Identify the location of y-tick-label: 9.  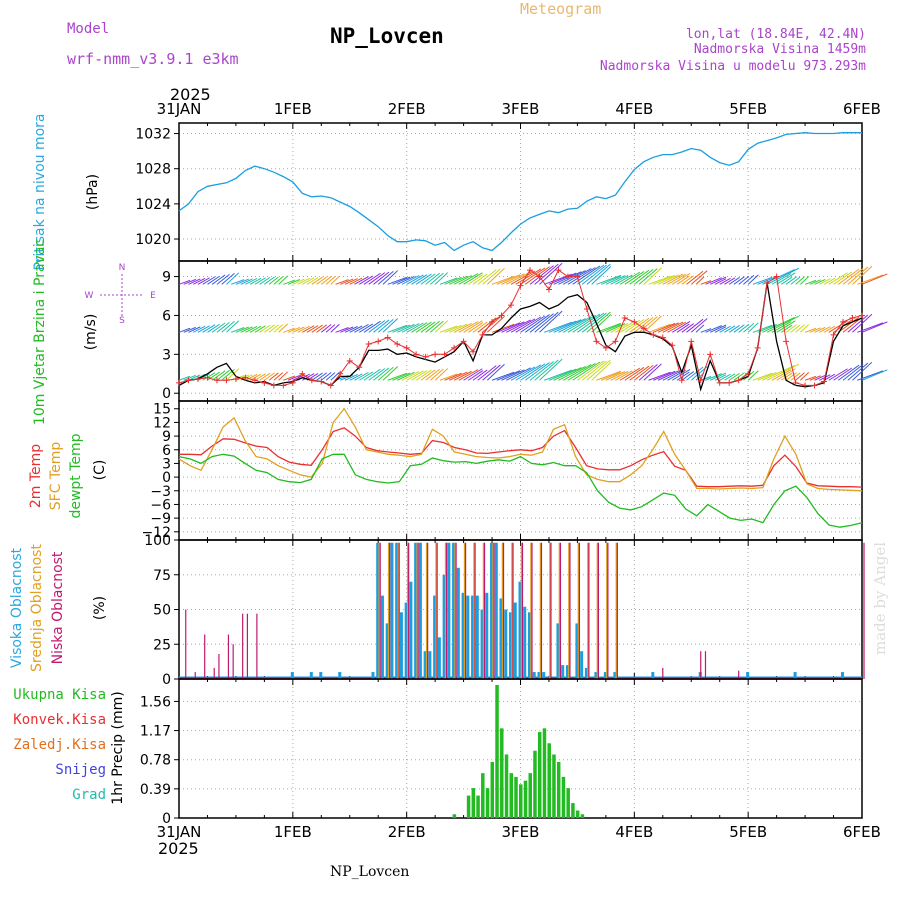
(166, 437).